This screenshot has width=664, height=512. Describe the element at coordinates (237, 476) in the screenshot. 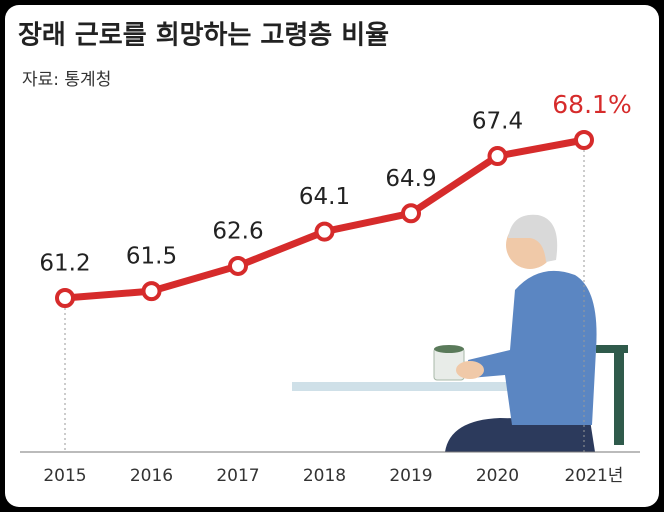

I see `x-tick-label: 2017` at that location.